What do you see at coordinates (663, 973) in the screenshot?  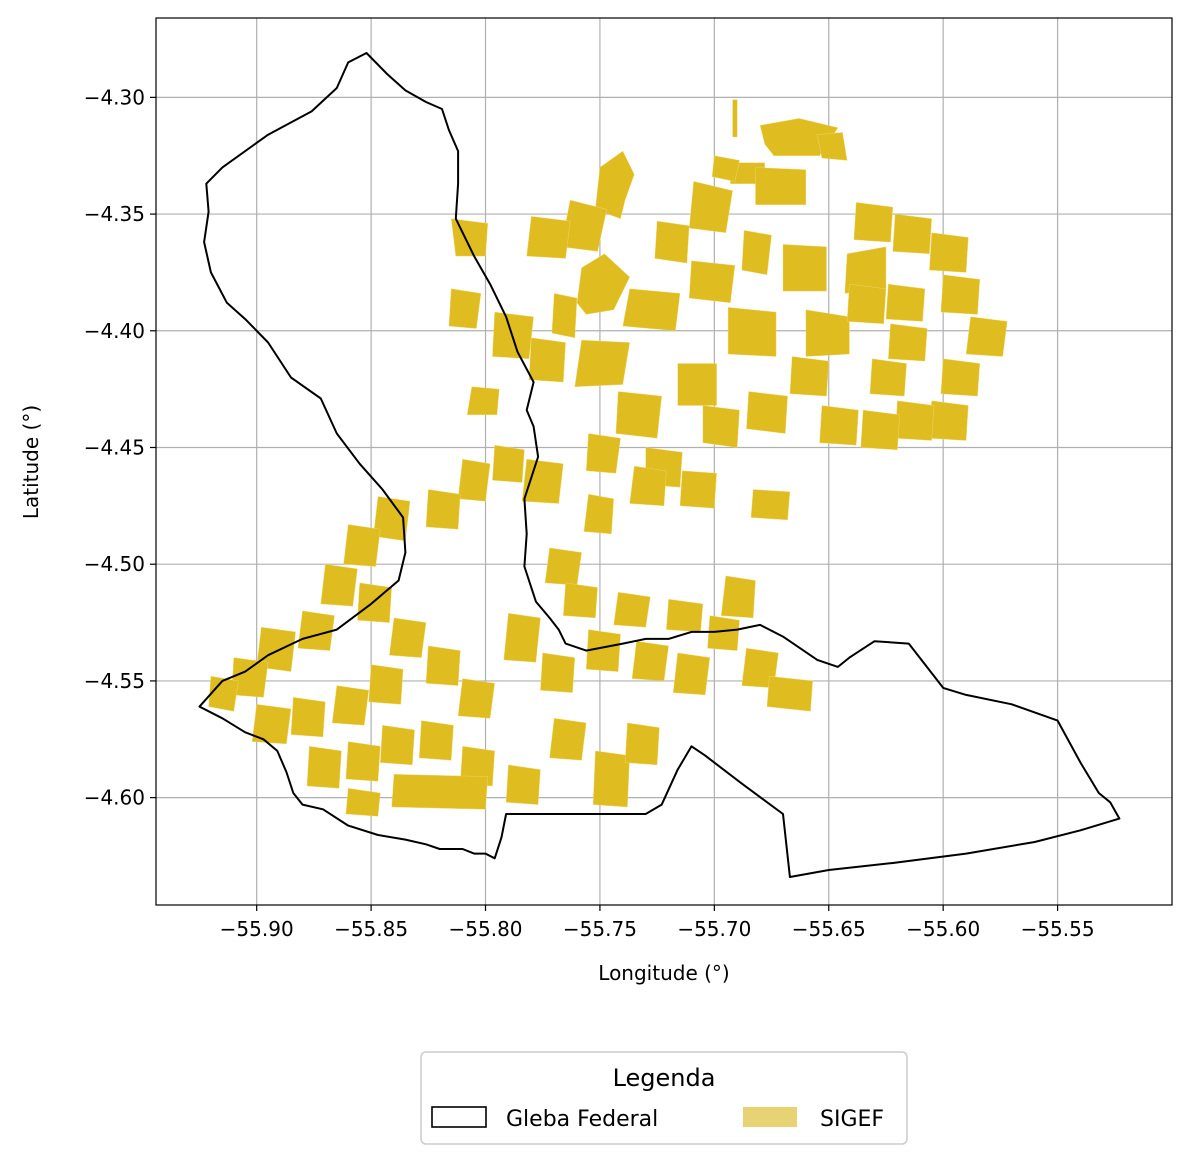 I see `x-axis-label: Longitude (°)` at bounding box center [663, 973].